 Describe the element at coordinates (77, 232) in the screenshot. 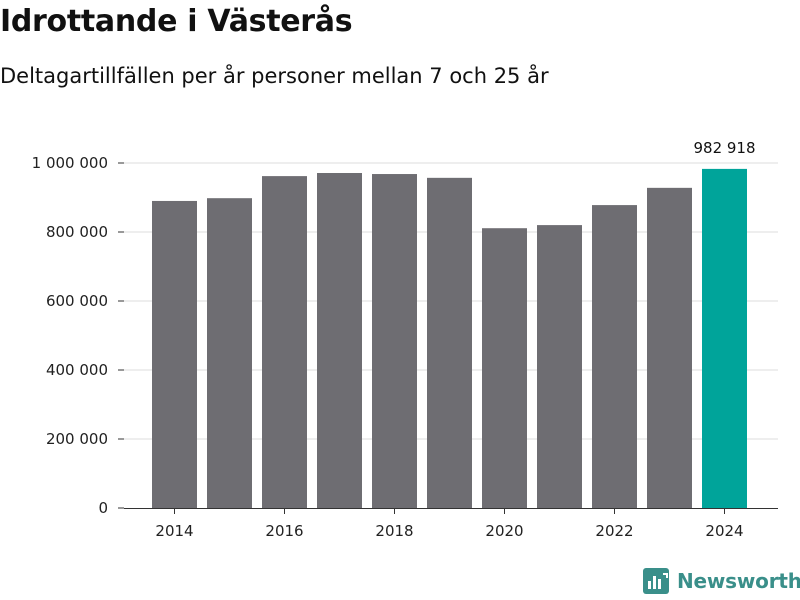

I see `y-tick-label: 800 000` at that location.